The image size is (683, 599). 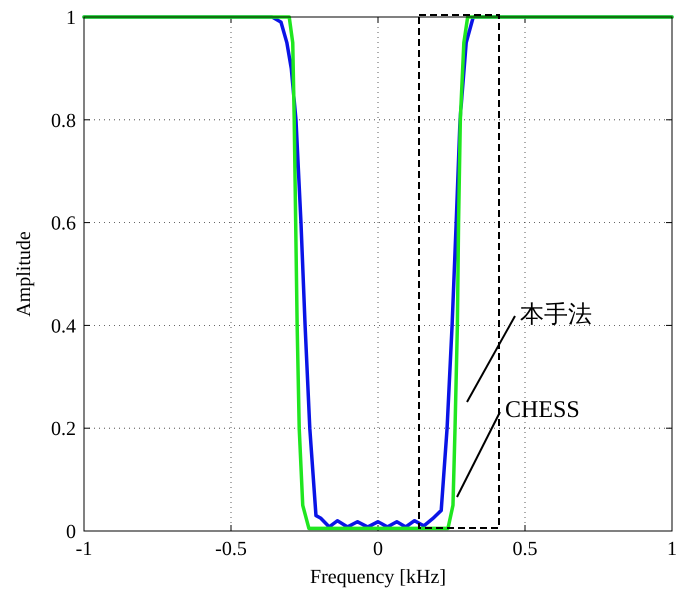 What do you see at coordinates (63, 326) in the screenshot?
I see `y-tick-label: 0.4` at bounding box center [63, 326].